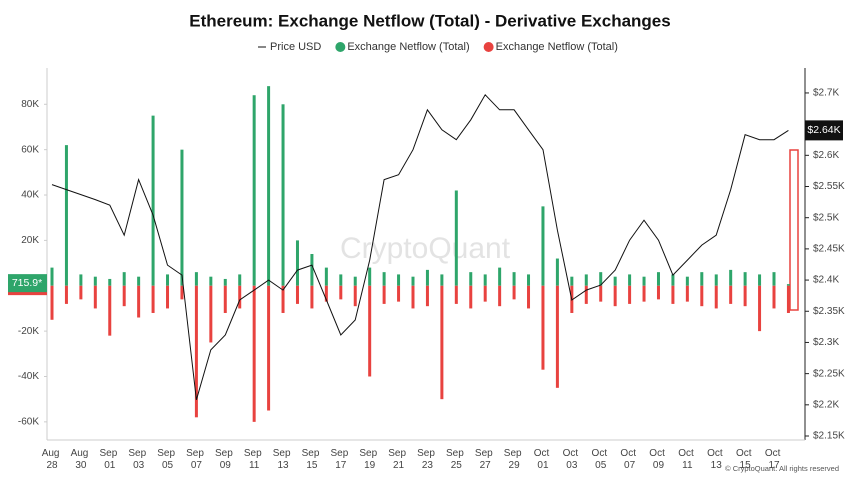 The height and width of the screenshot is (484, 860). Describe the element at coordinates (826, 280) in the screenshot. I see `y2-tick-label: $2.4K` at that location.